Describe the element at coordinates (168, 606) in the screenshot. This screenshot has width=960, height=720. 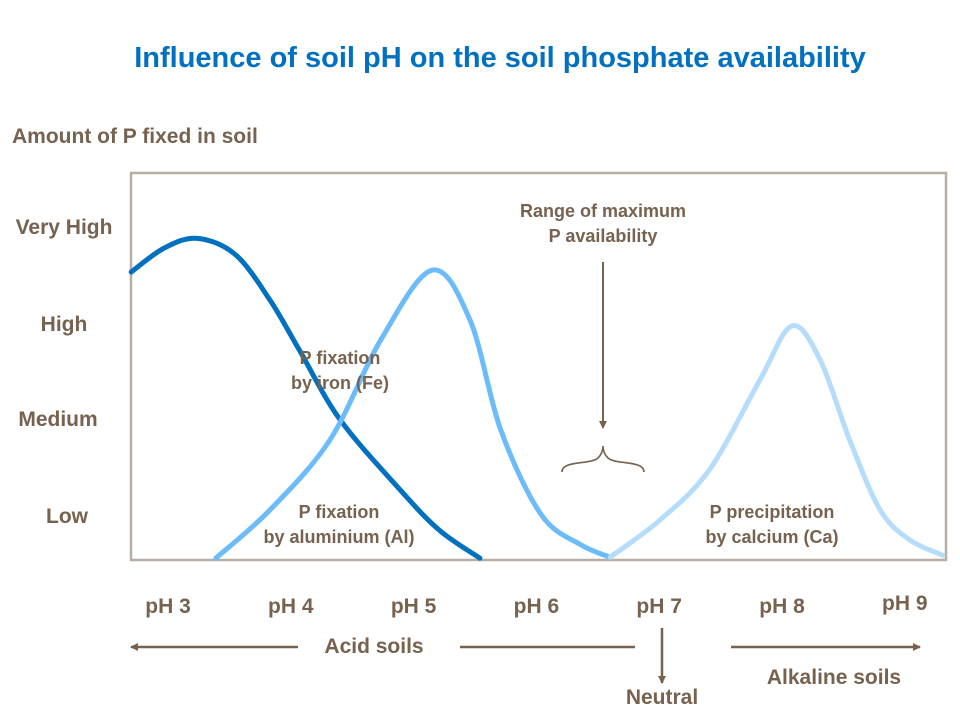
I see `x-tick-label: pH 3` at that location.